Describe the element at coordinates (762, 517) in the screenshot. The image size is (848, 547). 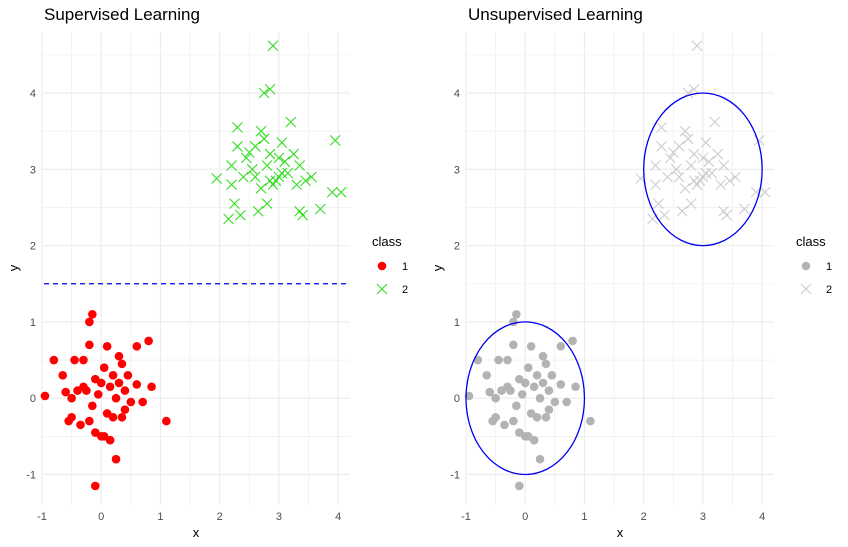
I see `x-tick-label: 4` at that location.